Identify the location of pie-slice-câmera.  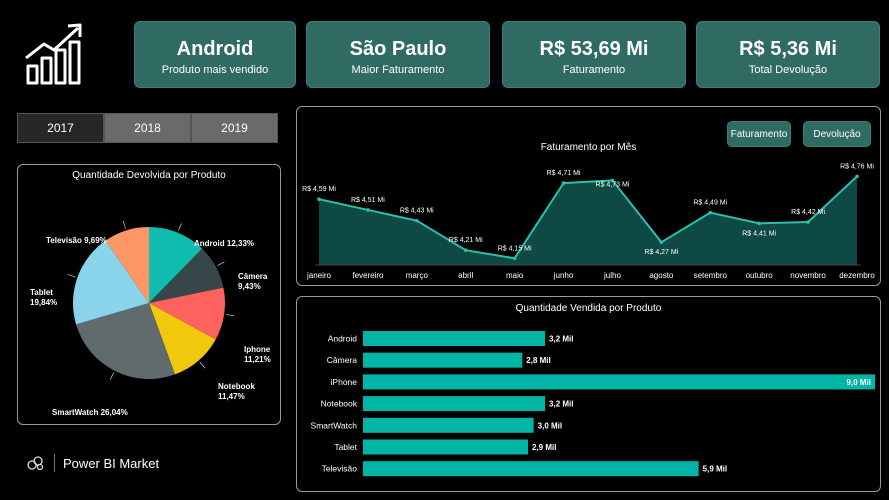
(186, 275).